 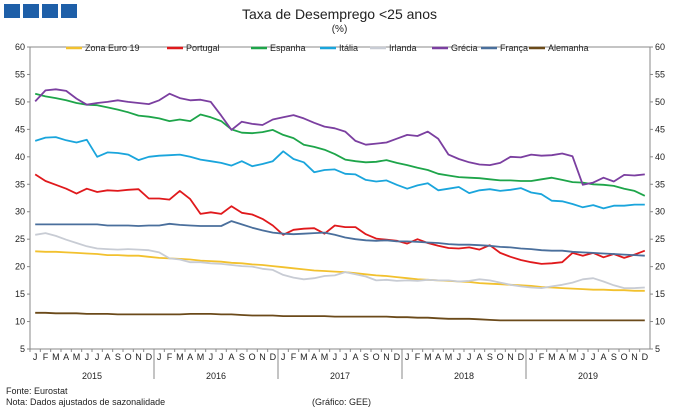 What do you see at coordinates (660, 47) in the screenshot?
I see `y-tick-label-right: 60` at bounding box center [660, 47].